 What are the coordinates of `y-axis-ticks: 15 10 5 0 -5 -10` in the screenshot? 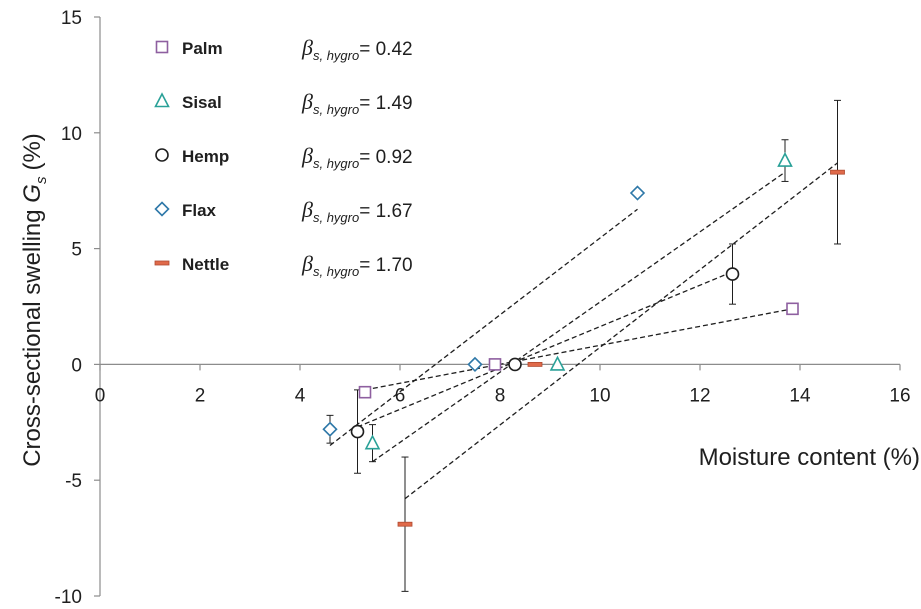 It's located at (77, 308).